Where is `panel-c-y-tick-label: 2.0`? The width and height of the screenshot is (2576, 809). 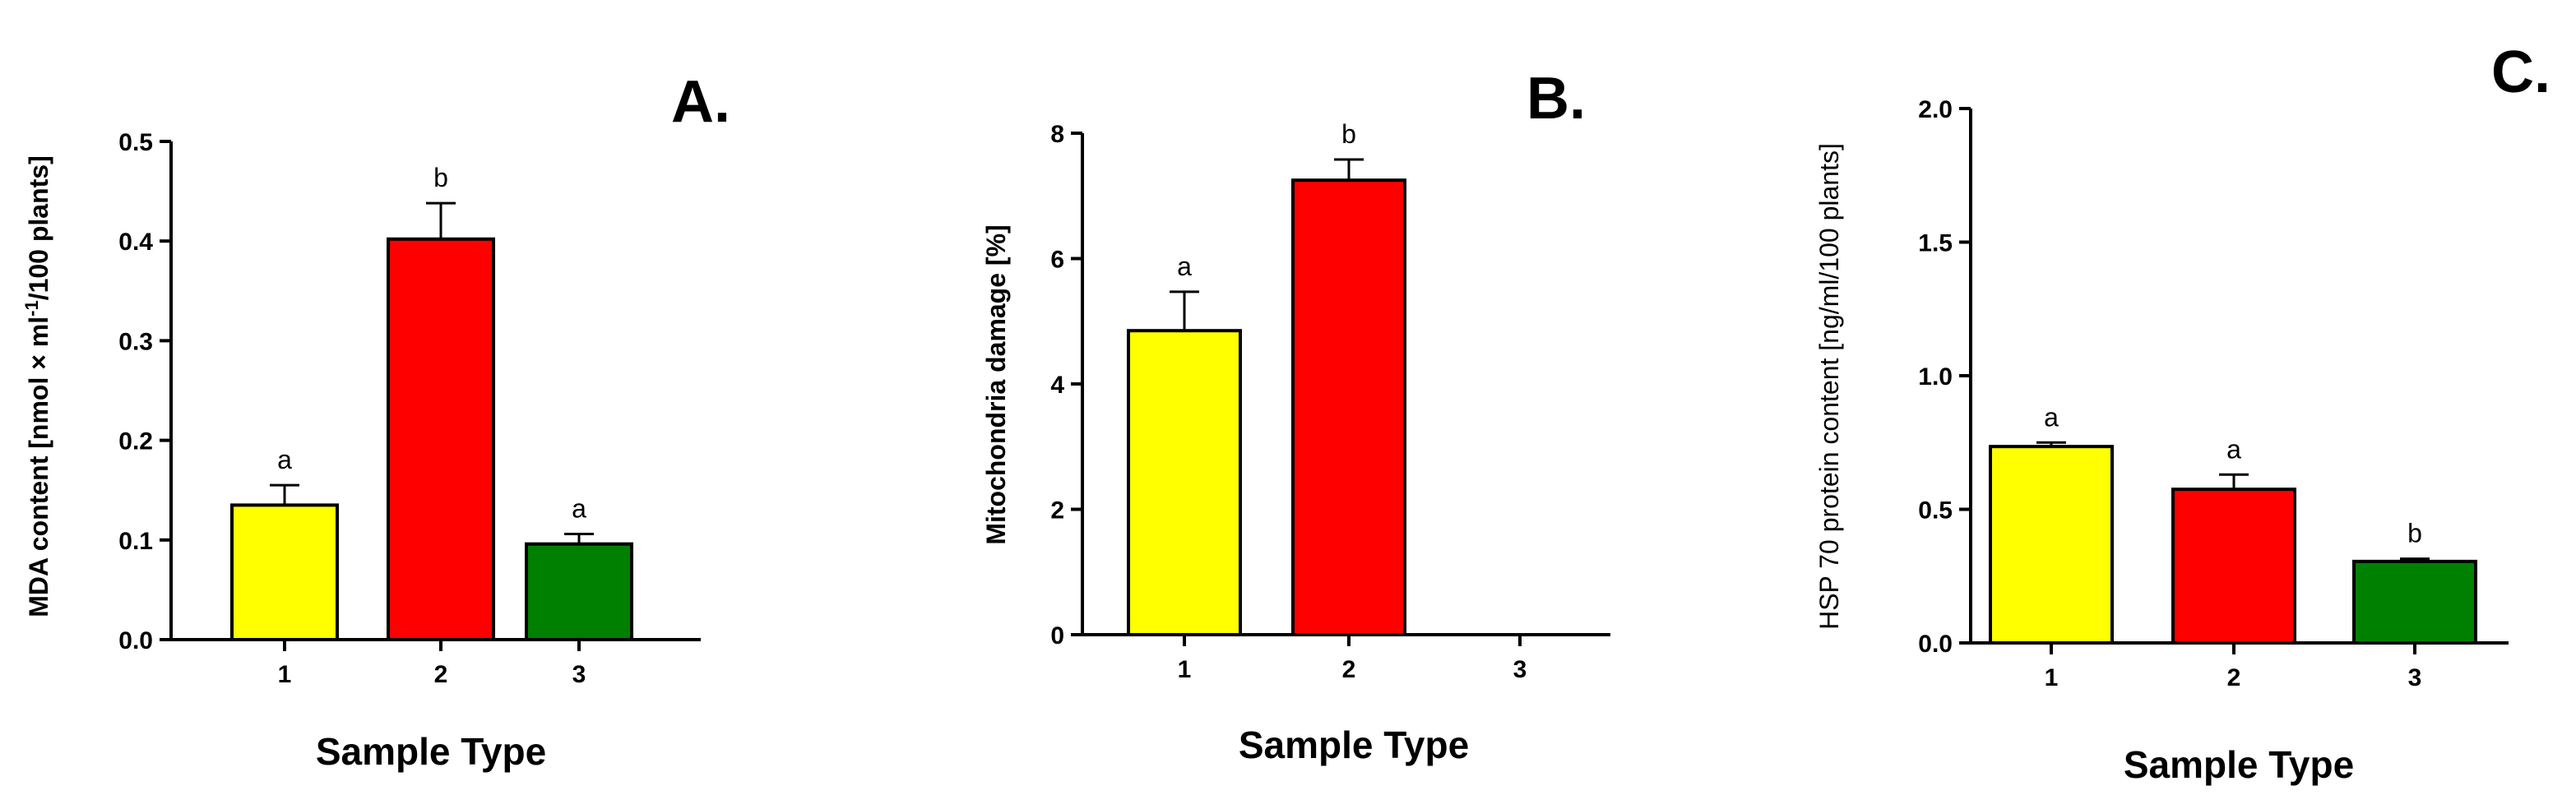 panel-c-y-tick-label: 2.0 is located at coordinates (1936, 109).